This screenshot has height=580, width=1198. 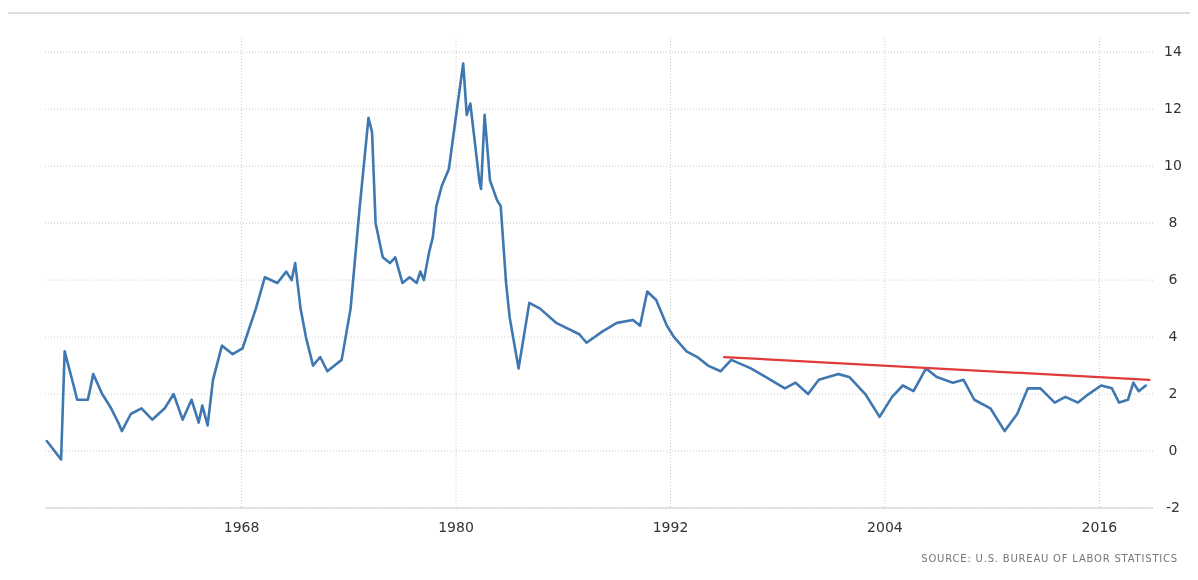 What do you see at coordinates (1173, 108) in the screenshot?
I see `y-tick-label: 12` at bounding box center [1173, 108].